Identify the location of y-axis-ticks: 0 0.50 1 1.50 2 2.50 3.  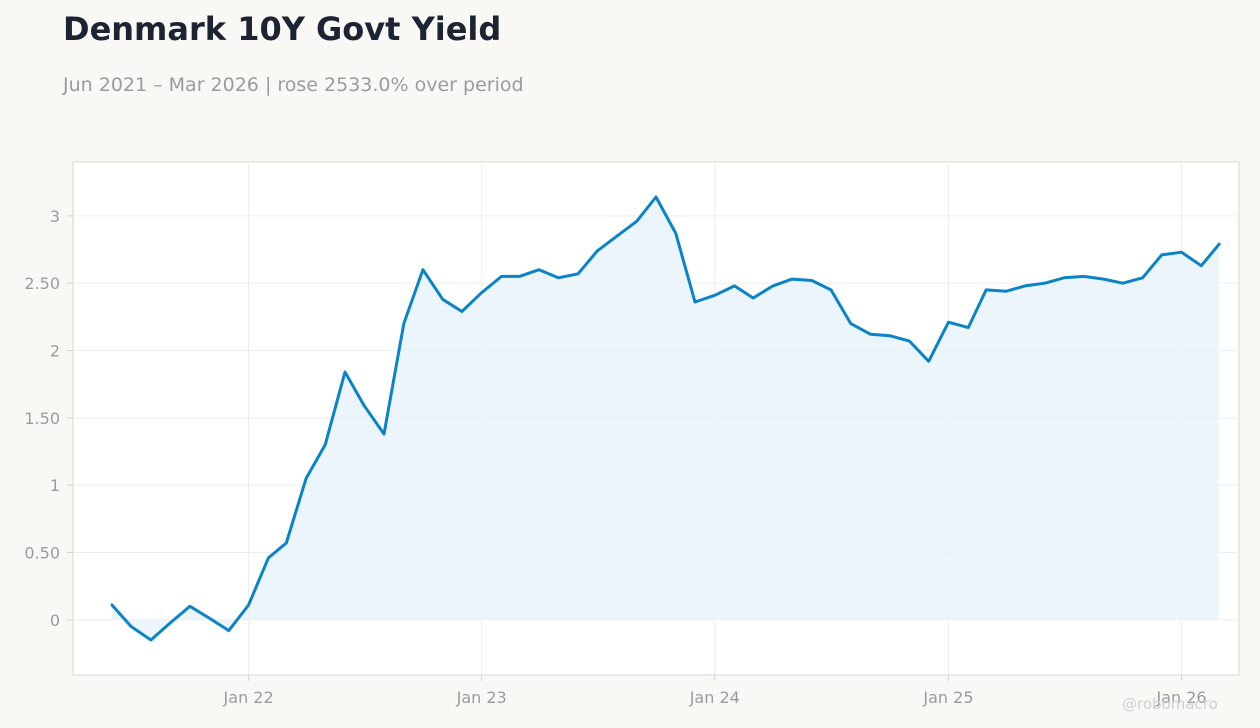
(48, 418).